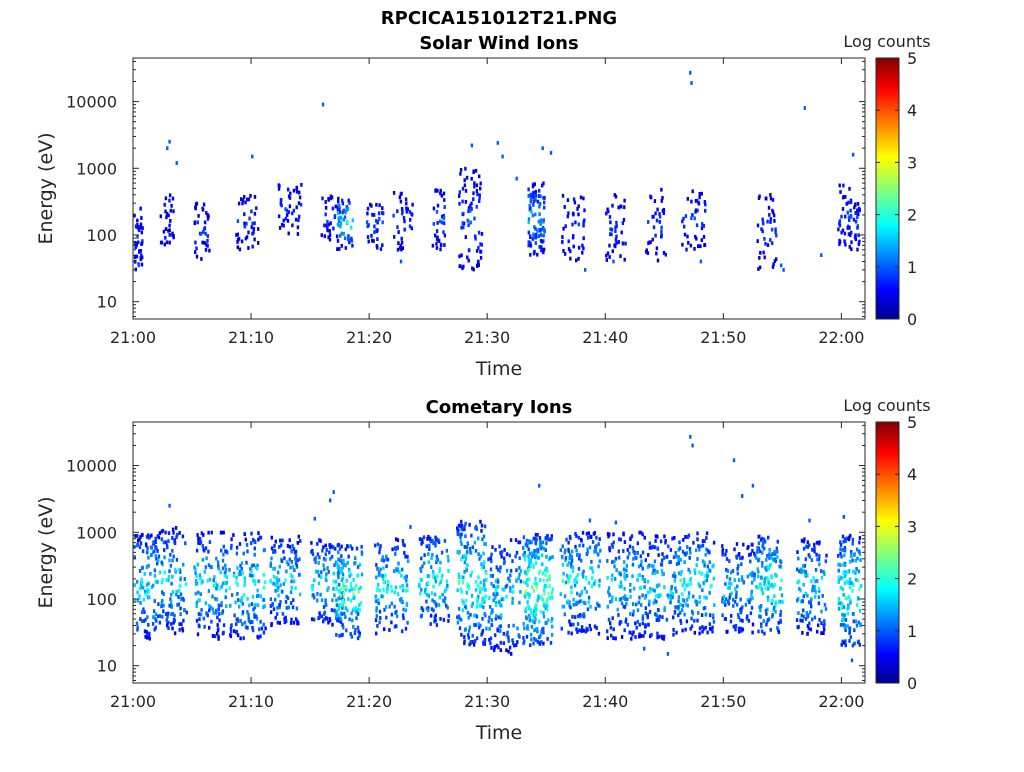 The height and width of the screenshot is (772, 1024). I want to click on figure-title: RPCICA151012T21.PNG, so click(499, 18).